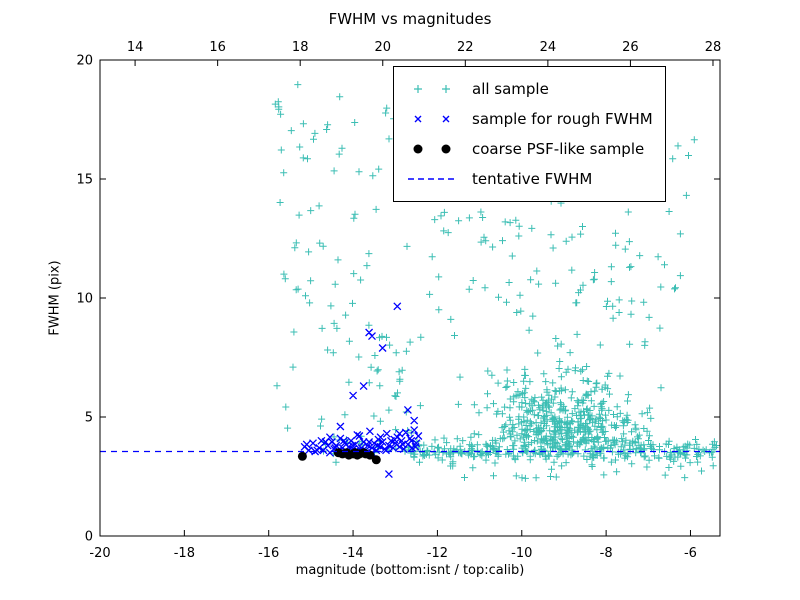  What do you see at coordinates (84, 299) in the screenshot?
I see `y-tick-label: 10` at bounding box center [84, 299].